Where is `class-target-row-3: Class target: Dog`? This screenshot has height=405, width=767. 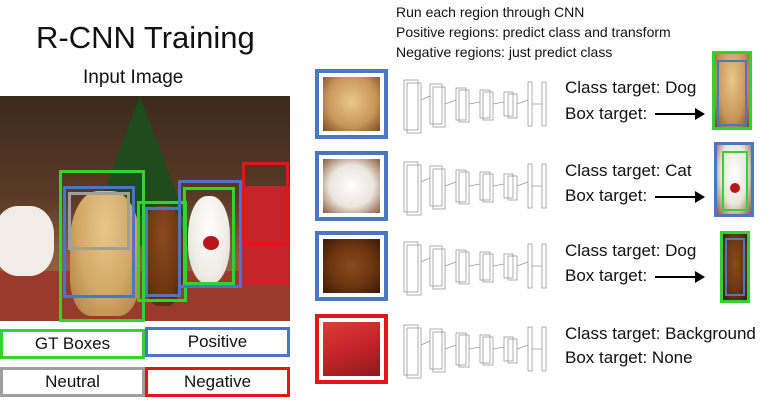
class-target-row-3: Class target: Dog is located at coordinates (631, 250).